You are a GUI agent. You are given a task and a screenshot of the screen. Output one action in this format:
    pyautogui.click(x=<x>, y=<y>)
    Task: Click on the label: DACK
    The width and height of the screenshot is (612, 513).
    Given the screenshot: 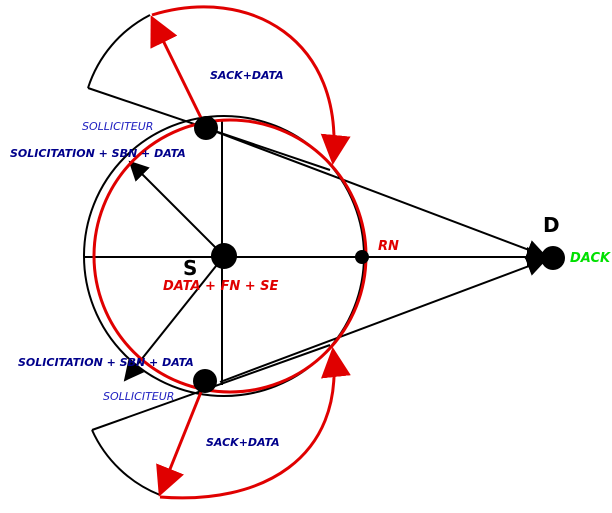 What is the action you would take?
    pyautogui.click(x=590, y=258)
    